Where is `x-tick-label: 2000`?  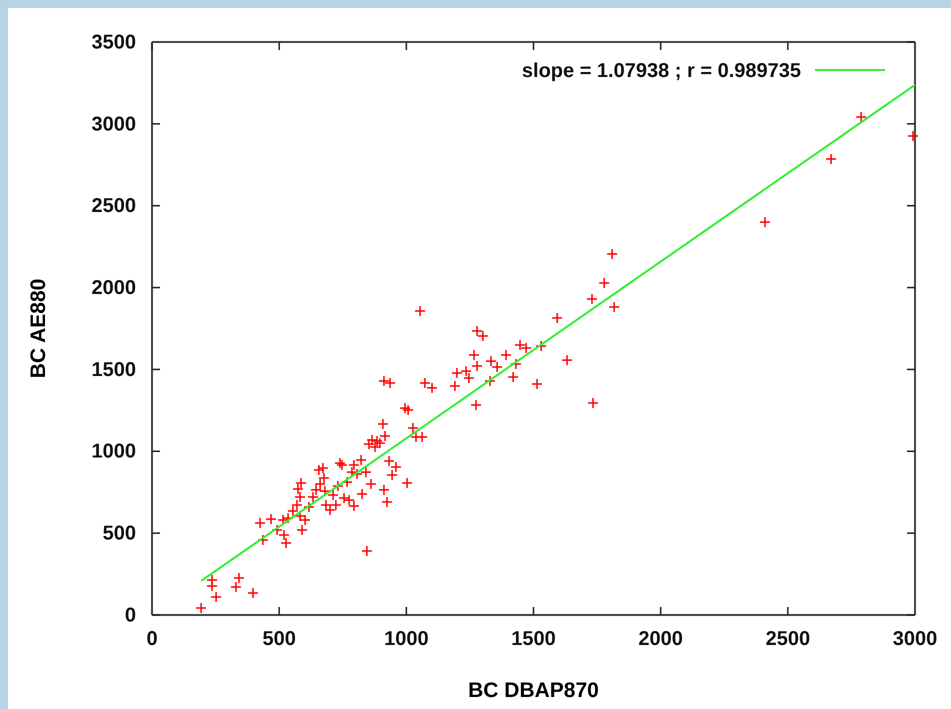 x-tick-label: 2000 is located at coordinates (660, 639).